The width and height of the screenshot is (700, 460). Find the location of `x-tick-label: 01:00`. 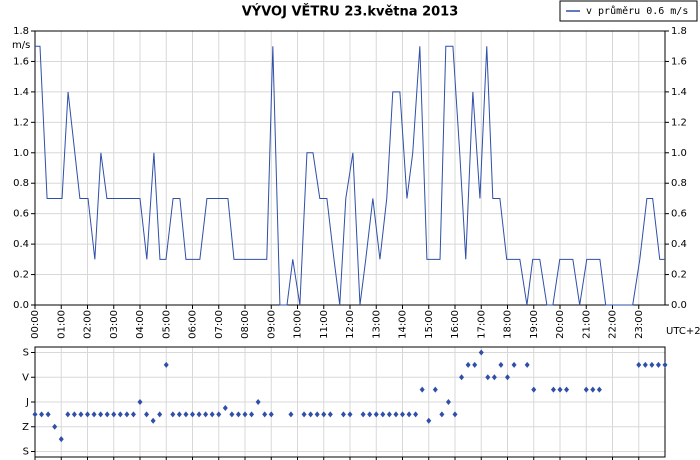

x-tick-label: 01:00 is located at coordinates (61, 324).